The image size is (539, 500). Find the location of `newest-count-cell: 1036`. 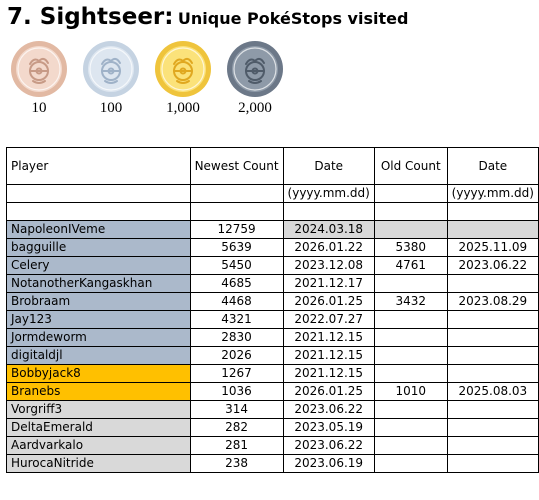

newest-count-cell: 1036 is located at coordinates (236, 391).